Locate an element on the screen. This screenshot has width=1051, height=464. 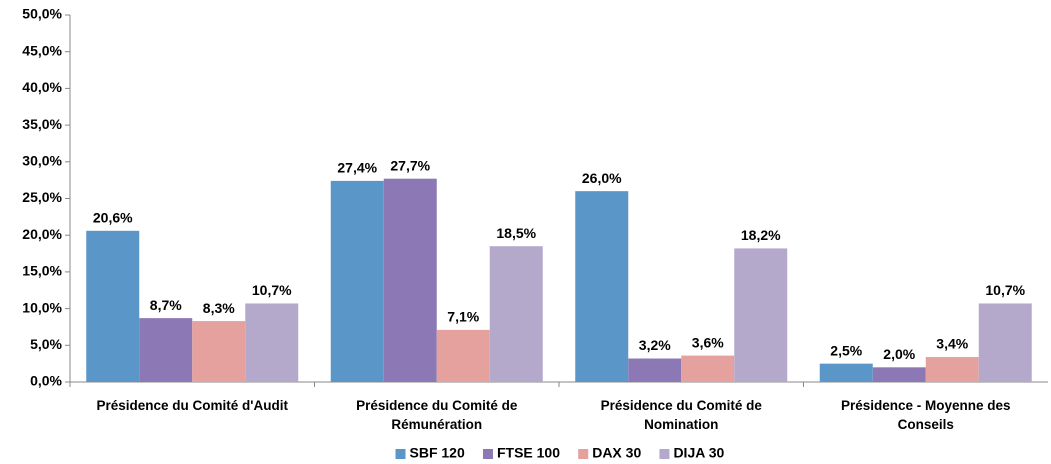
y-tick-label: 30,0% is located at coordinates (42, 161).